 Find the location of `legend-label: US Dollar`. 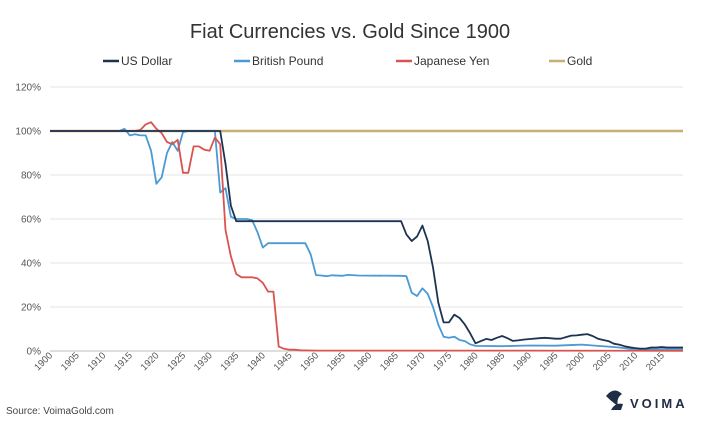

legend-label: US Dollar is located at coordinates (146, 61).